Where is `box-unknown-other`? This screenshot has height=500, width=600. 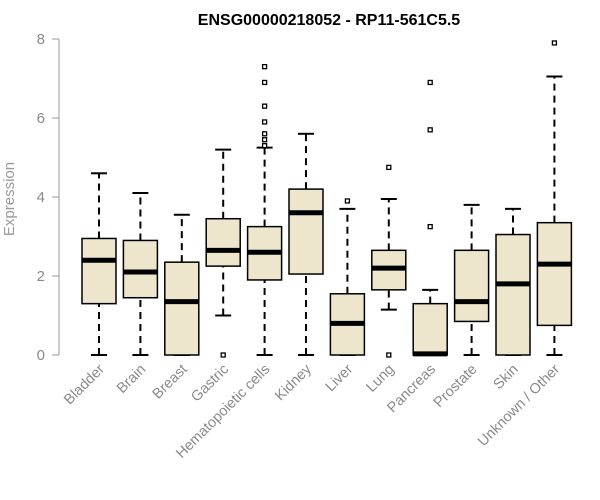 box-unknown-other is located at coordinates (554, 198).